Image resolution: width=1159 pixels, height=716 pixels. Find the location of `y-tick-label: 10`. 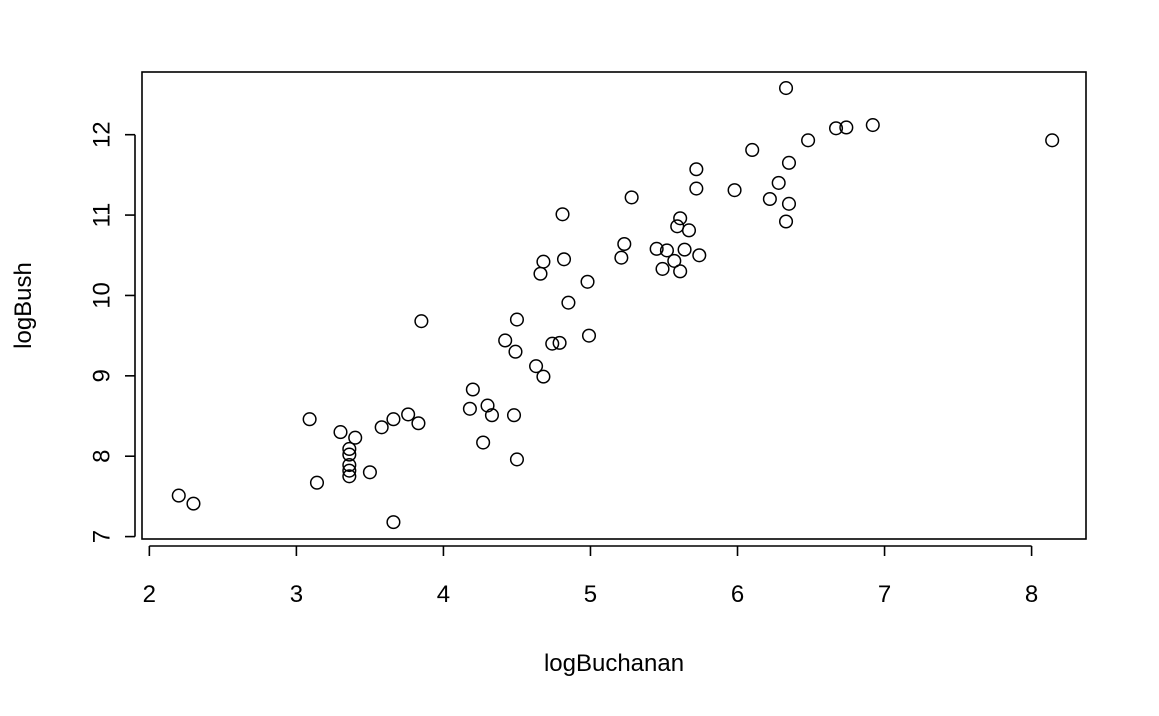

y-tick-label: 10 is located at coordinates (102, 295).